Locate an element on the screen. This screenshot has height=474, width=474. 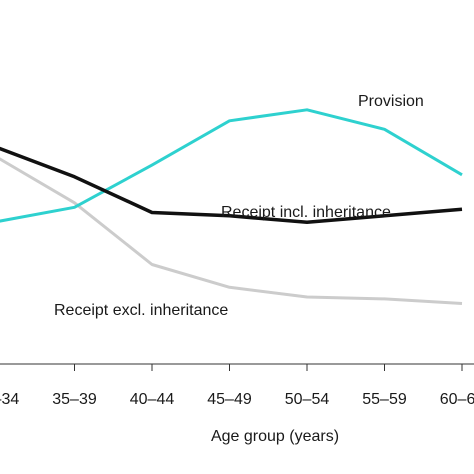
series-label-provision: Provision is located at coordinates (391, 101).